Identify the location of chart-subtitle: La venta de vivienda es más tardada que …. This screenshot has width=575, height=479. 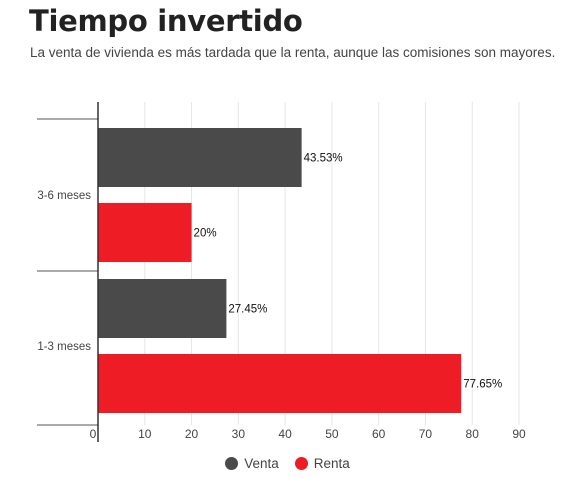
(293, 52).